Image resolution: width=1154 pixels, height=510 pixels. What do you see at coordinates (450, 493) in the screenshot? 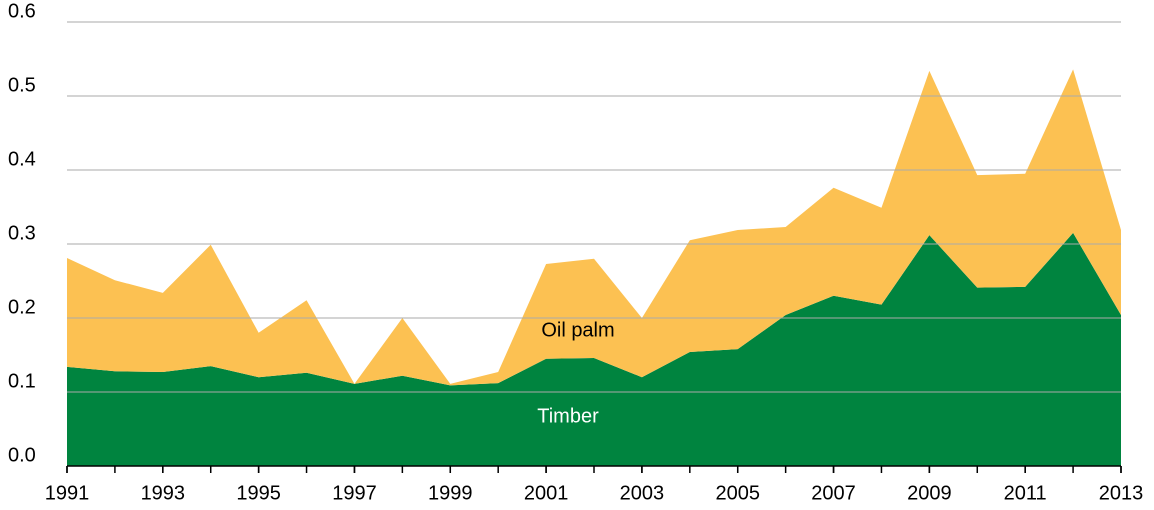
I see `x-tick-label: 1999` at bounding box center [450, 493].